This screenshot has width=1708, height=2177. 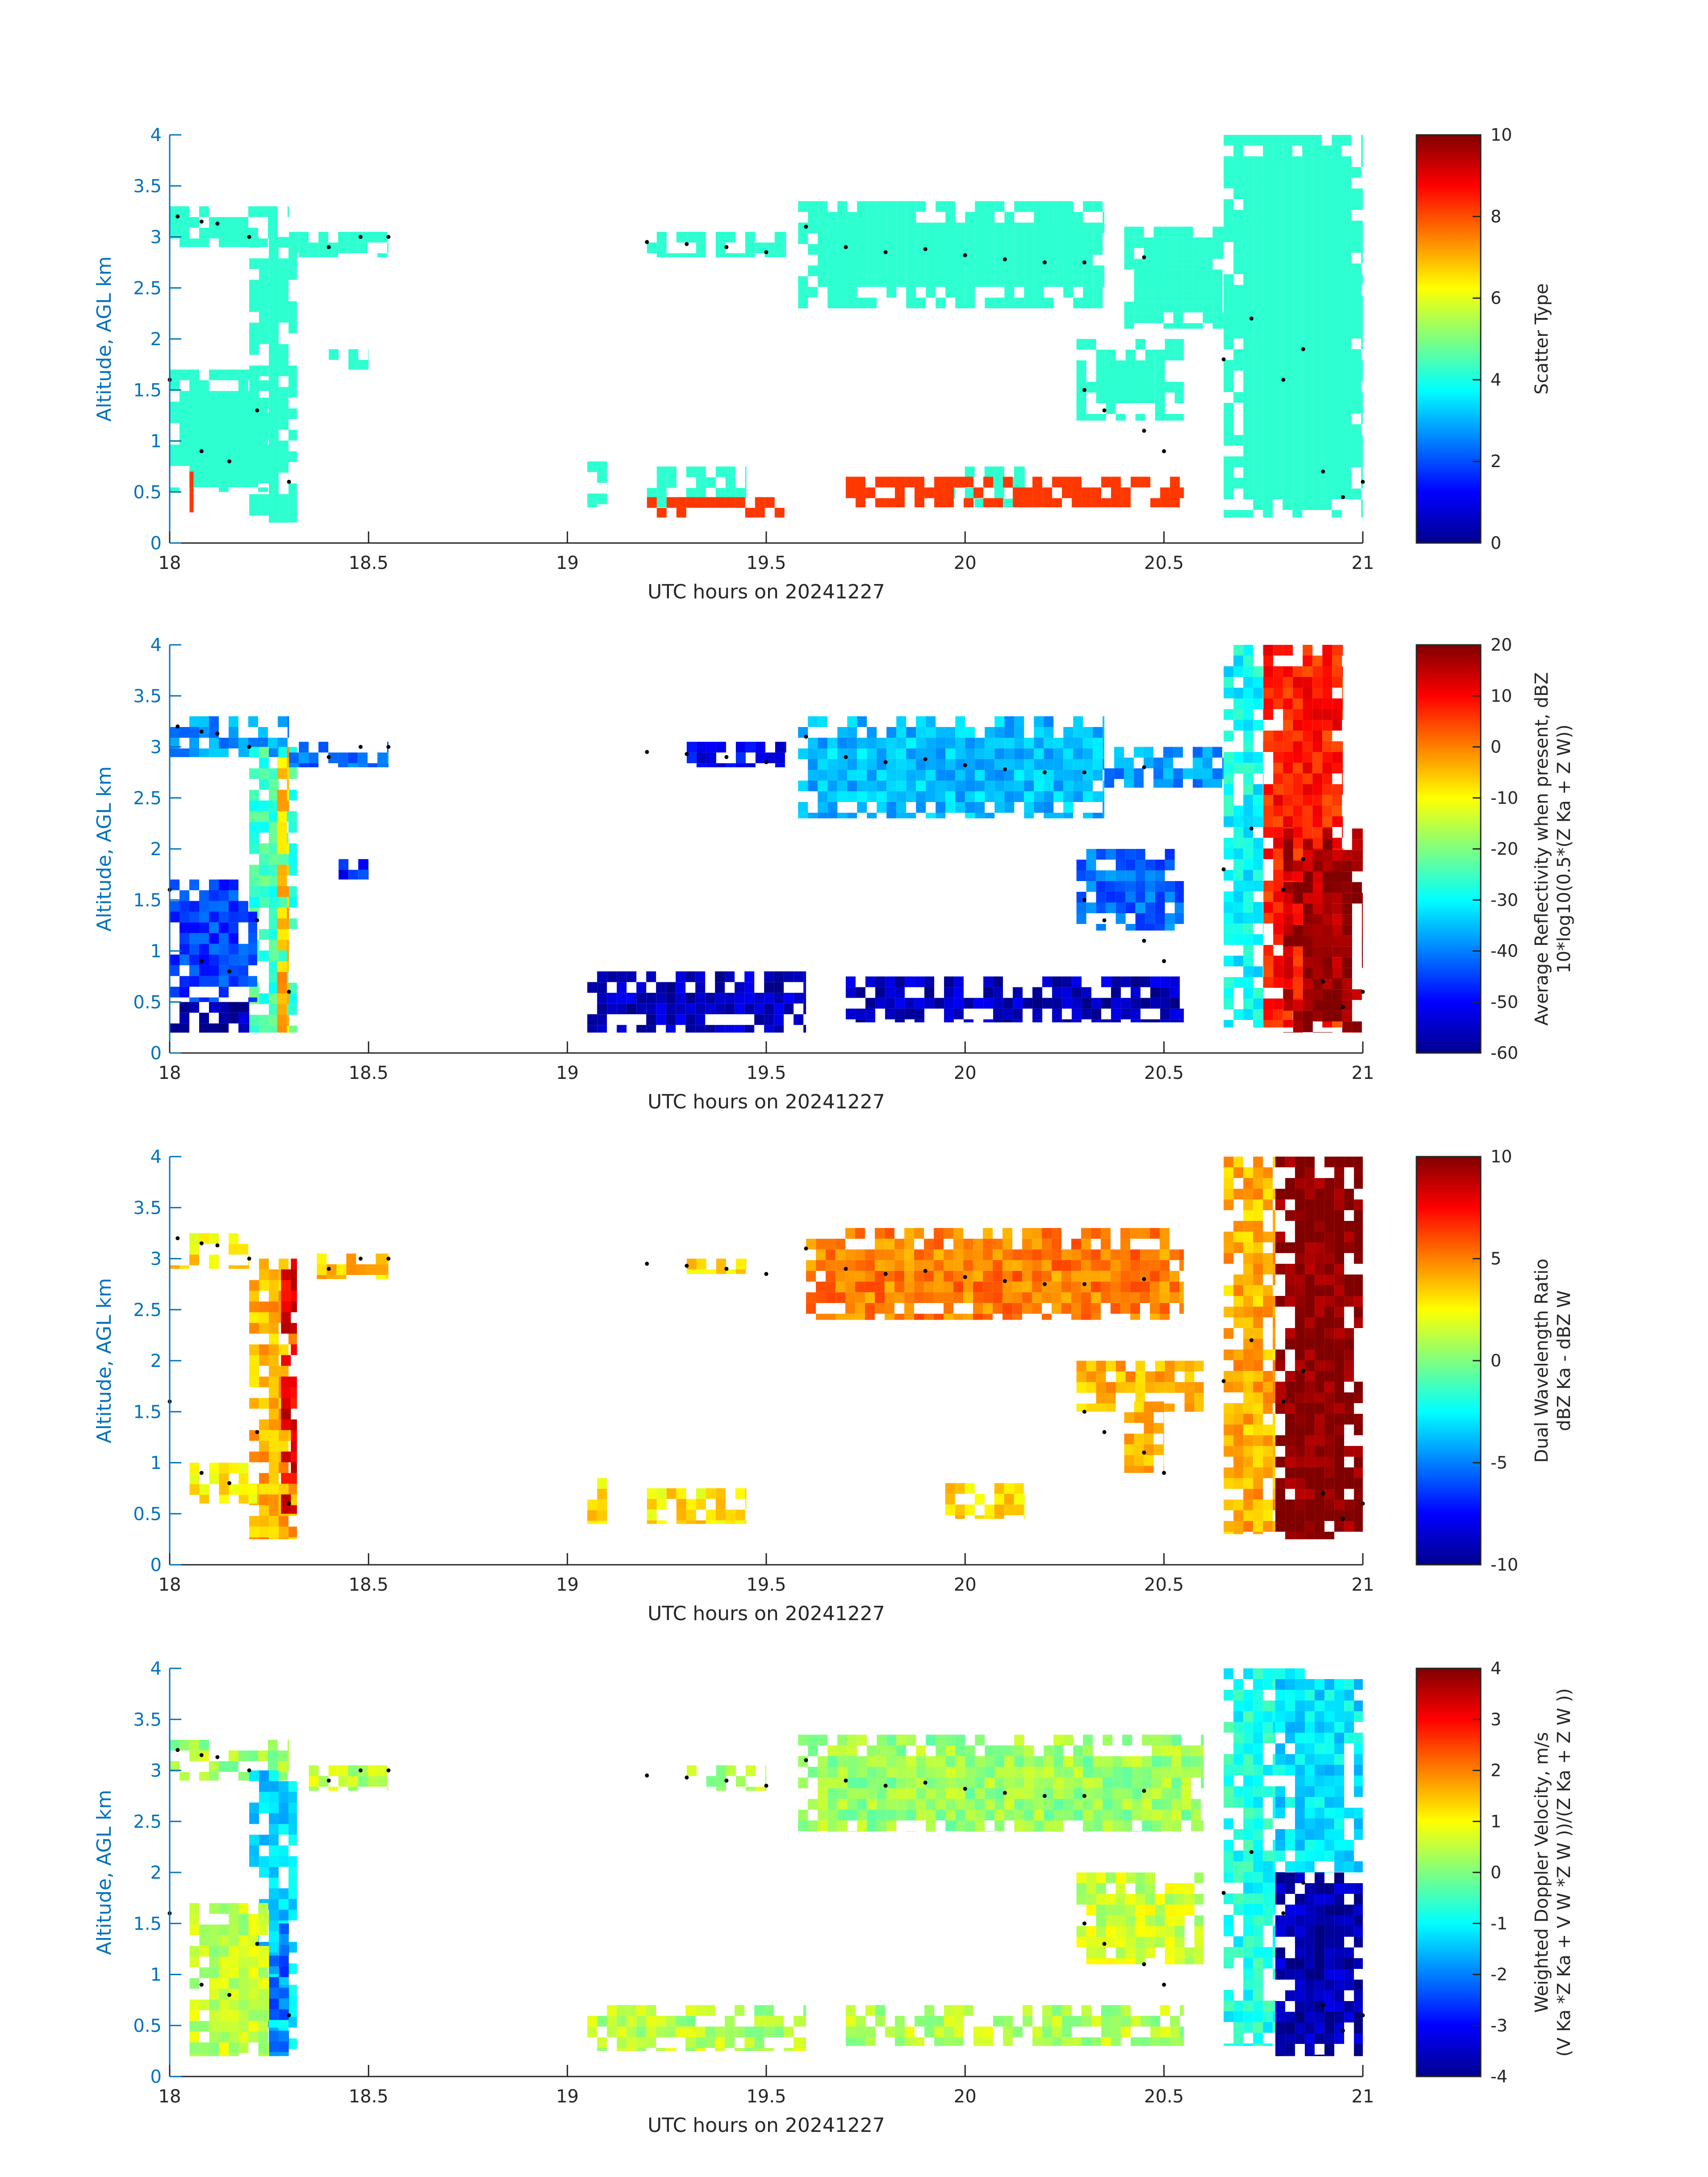 I want to click on colorbar-gradient, so click(x=1449, y=849).